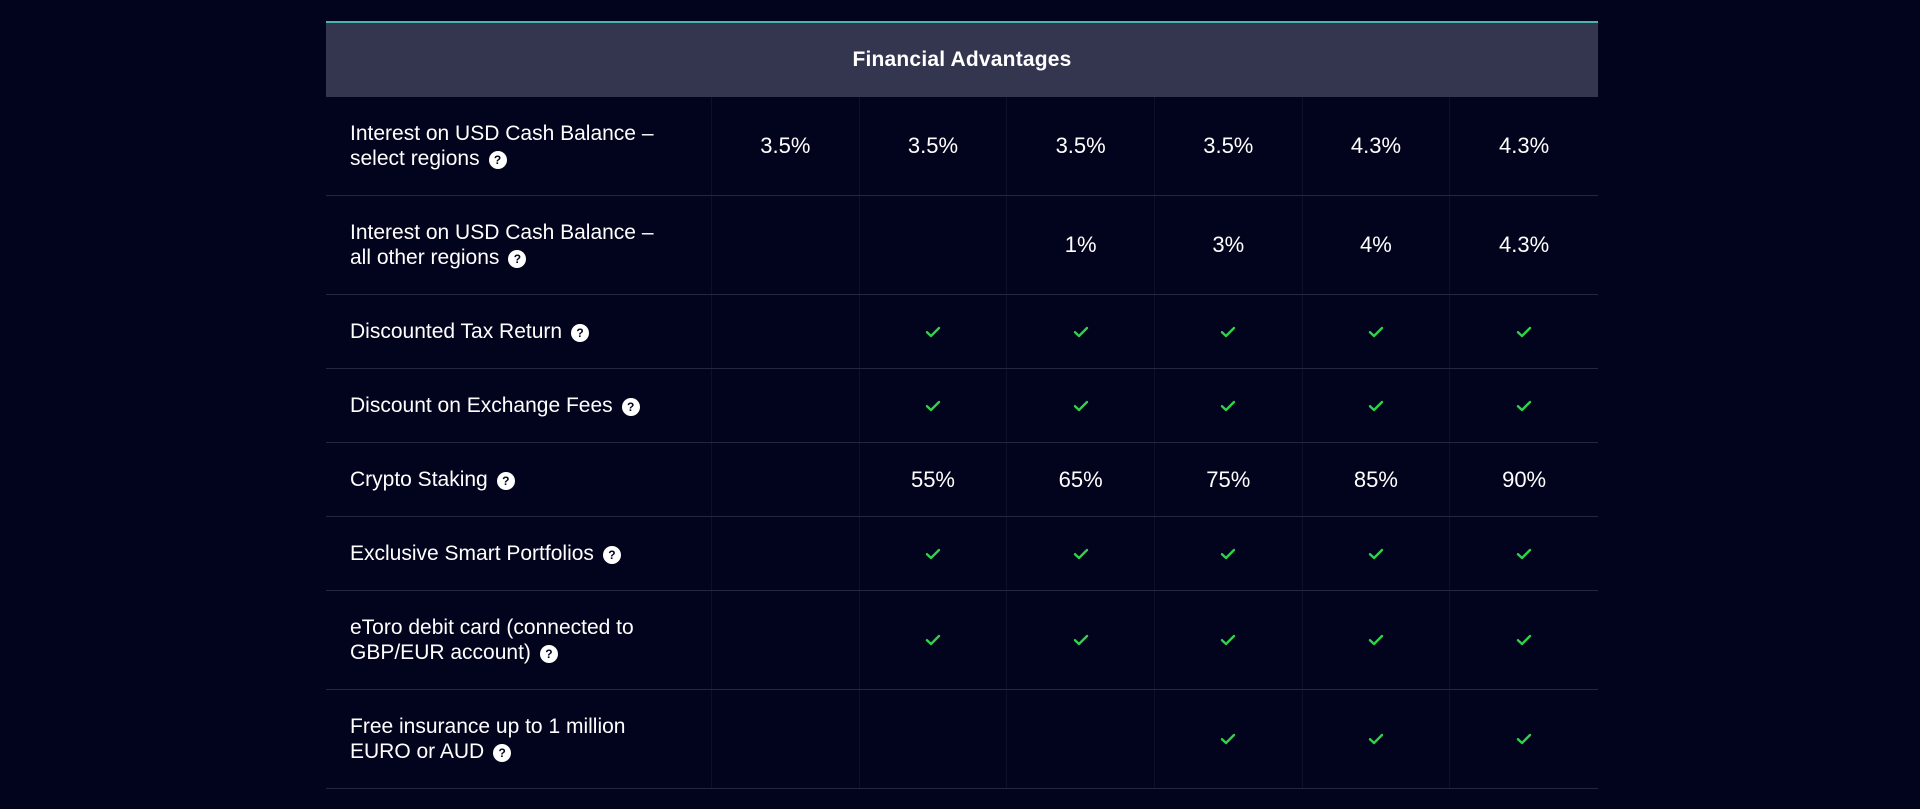 This screenshot has height=809, width=1920. I want to click on row-label-text: Crypto Staking?, so click(432, 479).